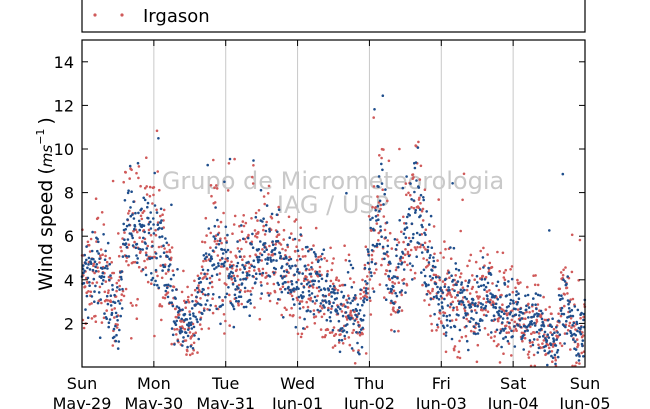 This screenshot has width=650, height=409. I want to click on y-axis-unit-exp: −1, so click(40, 137).